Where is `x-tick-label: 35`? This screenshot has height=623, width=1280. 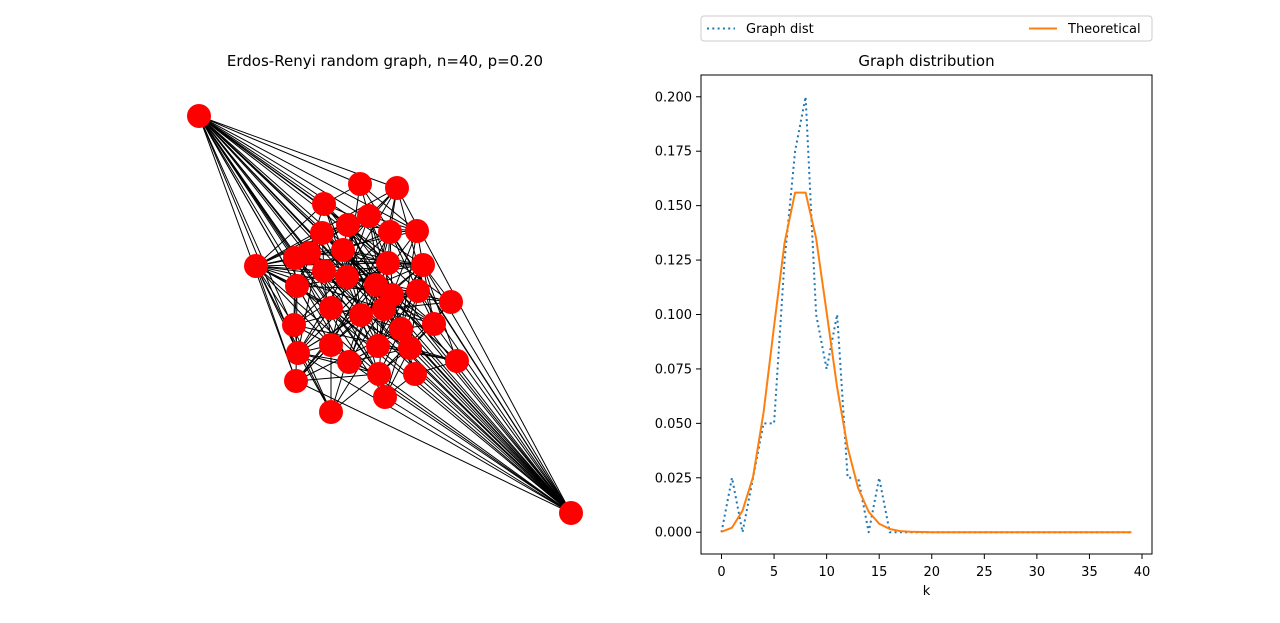 x-tick-label: 35 is located at coordinates (1089, 572).